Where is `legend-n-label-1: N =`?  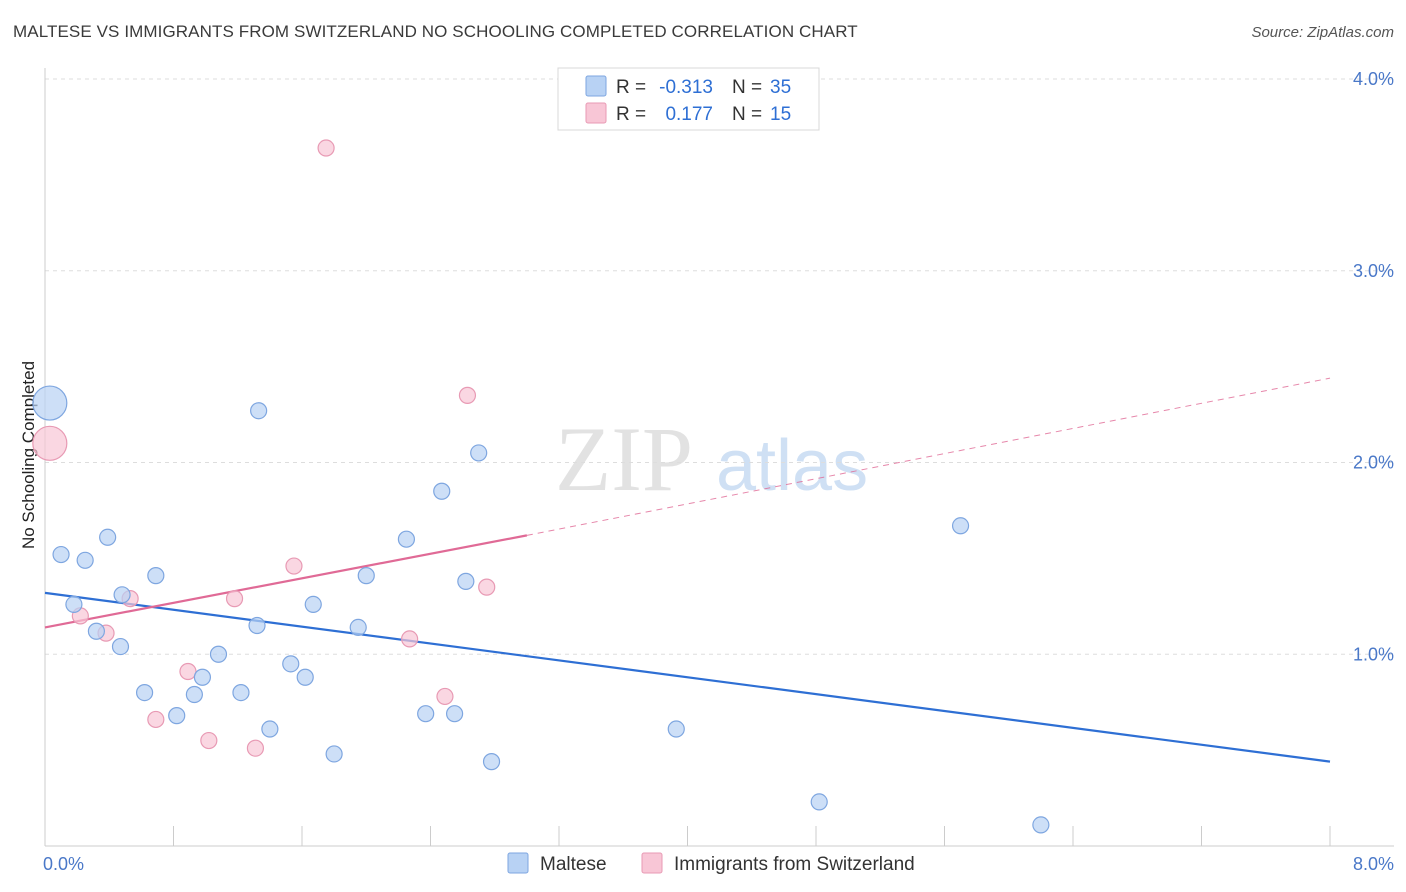 legend-n-label-1: N = is located at coordinates (747, 87).